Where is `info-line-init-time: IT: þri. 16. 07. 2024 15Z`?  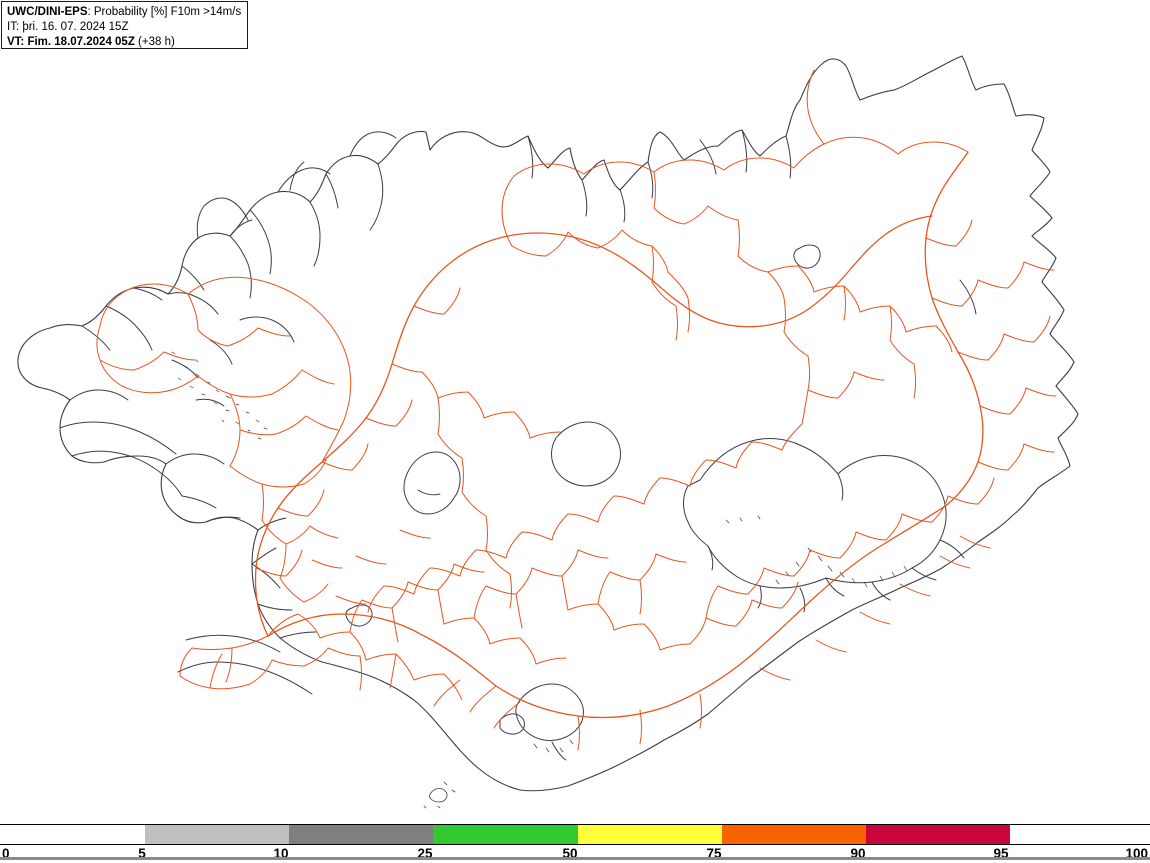
info-line-init-time: IT: þri. 16. 07. 2024 15Z is located at coordinates (68, 27).